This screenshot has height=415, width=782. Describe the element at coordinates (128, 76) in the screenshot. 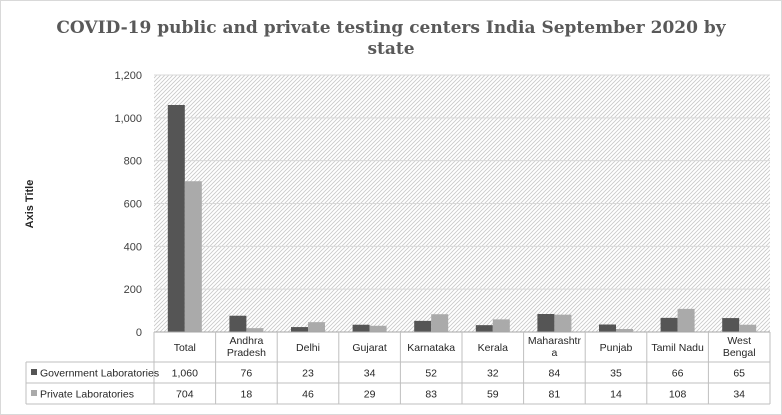

I see `y-tick-label: 1,200` at that location.